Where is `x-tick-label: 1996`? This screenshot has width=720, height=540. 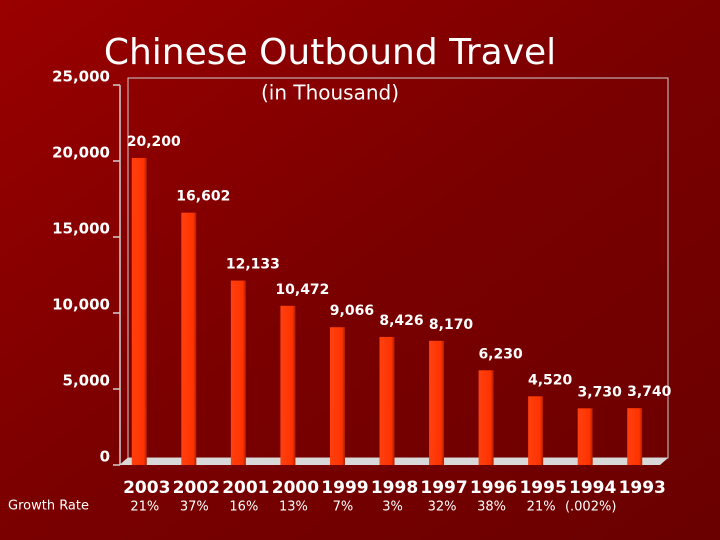 x-tick-label: 1996 is located at coordinates (493, 488).